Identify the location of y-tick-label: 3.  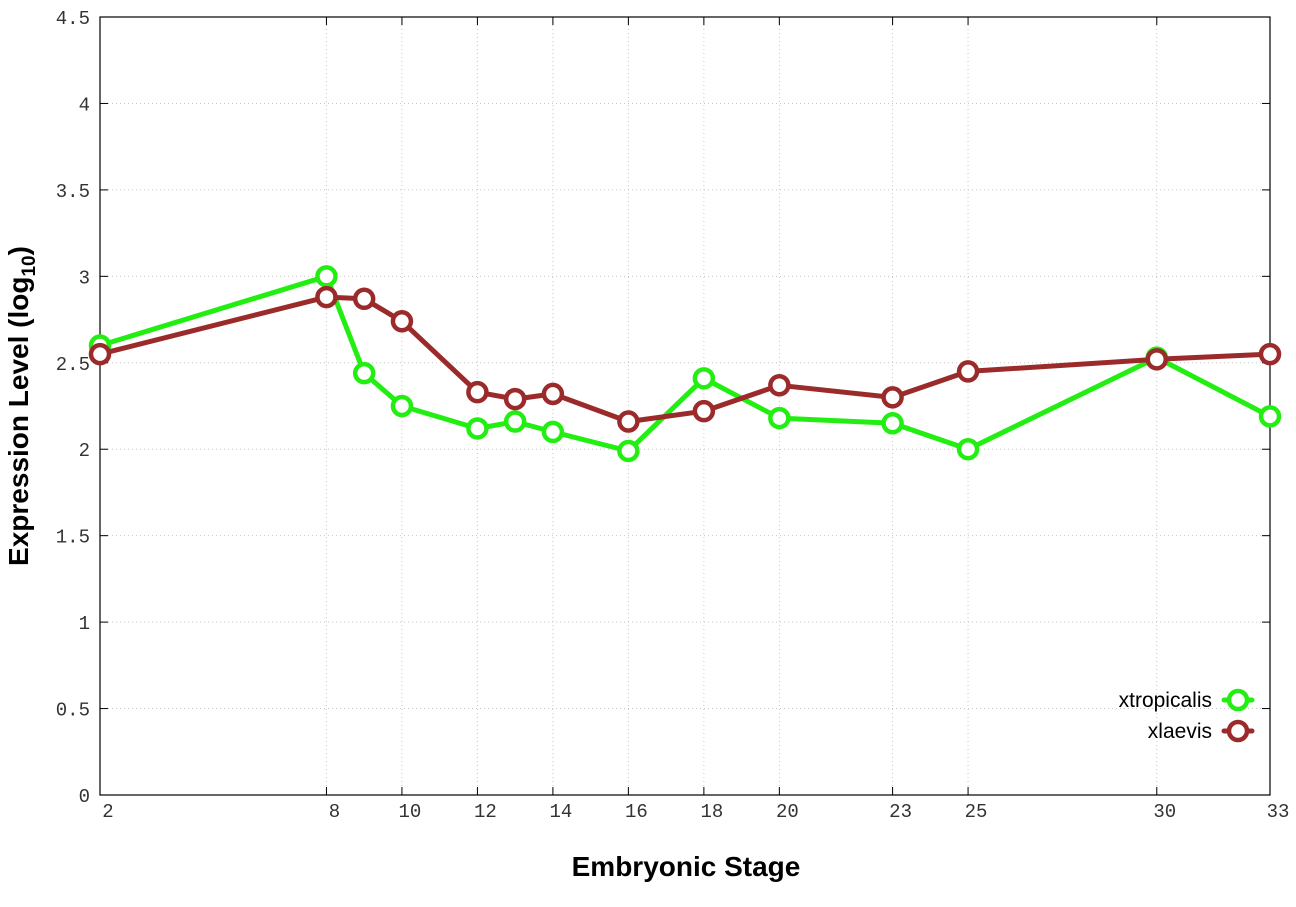
(84, 278).